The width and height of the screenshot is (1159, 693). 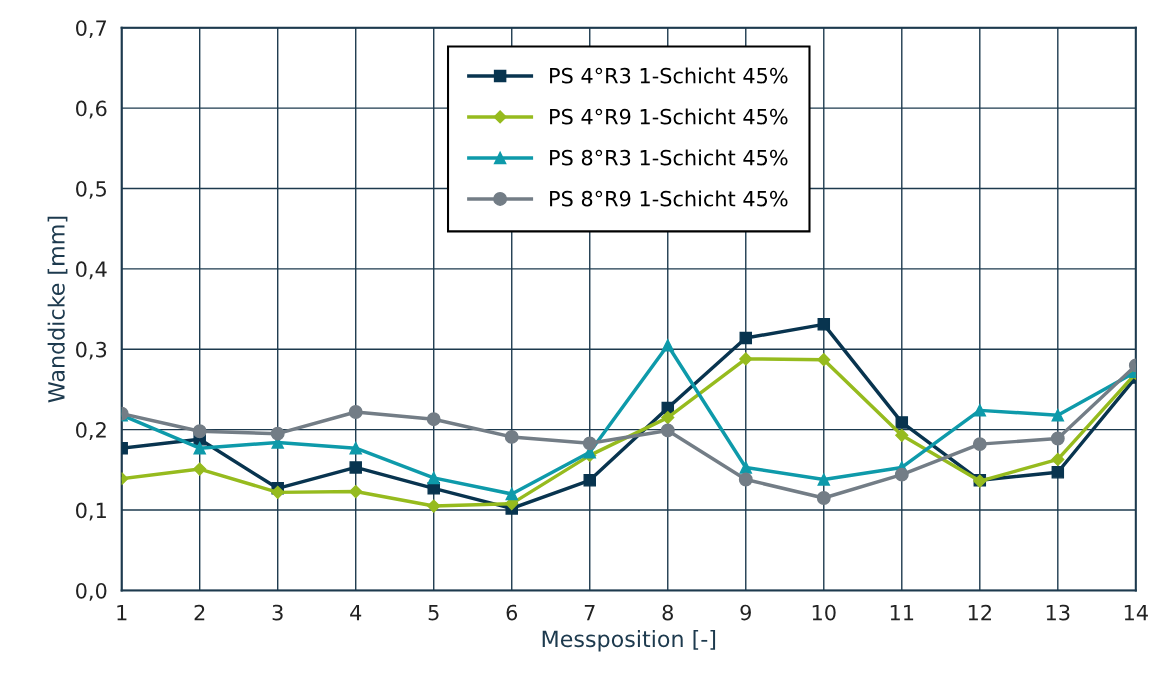 What do you see at coordinates (199, 612) in the screenshot?
I see `x-tick-label: 2` at bounding box center [199, 612].